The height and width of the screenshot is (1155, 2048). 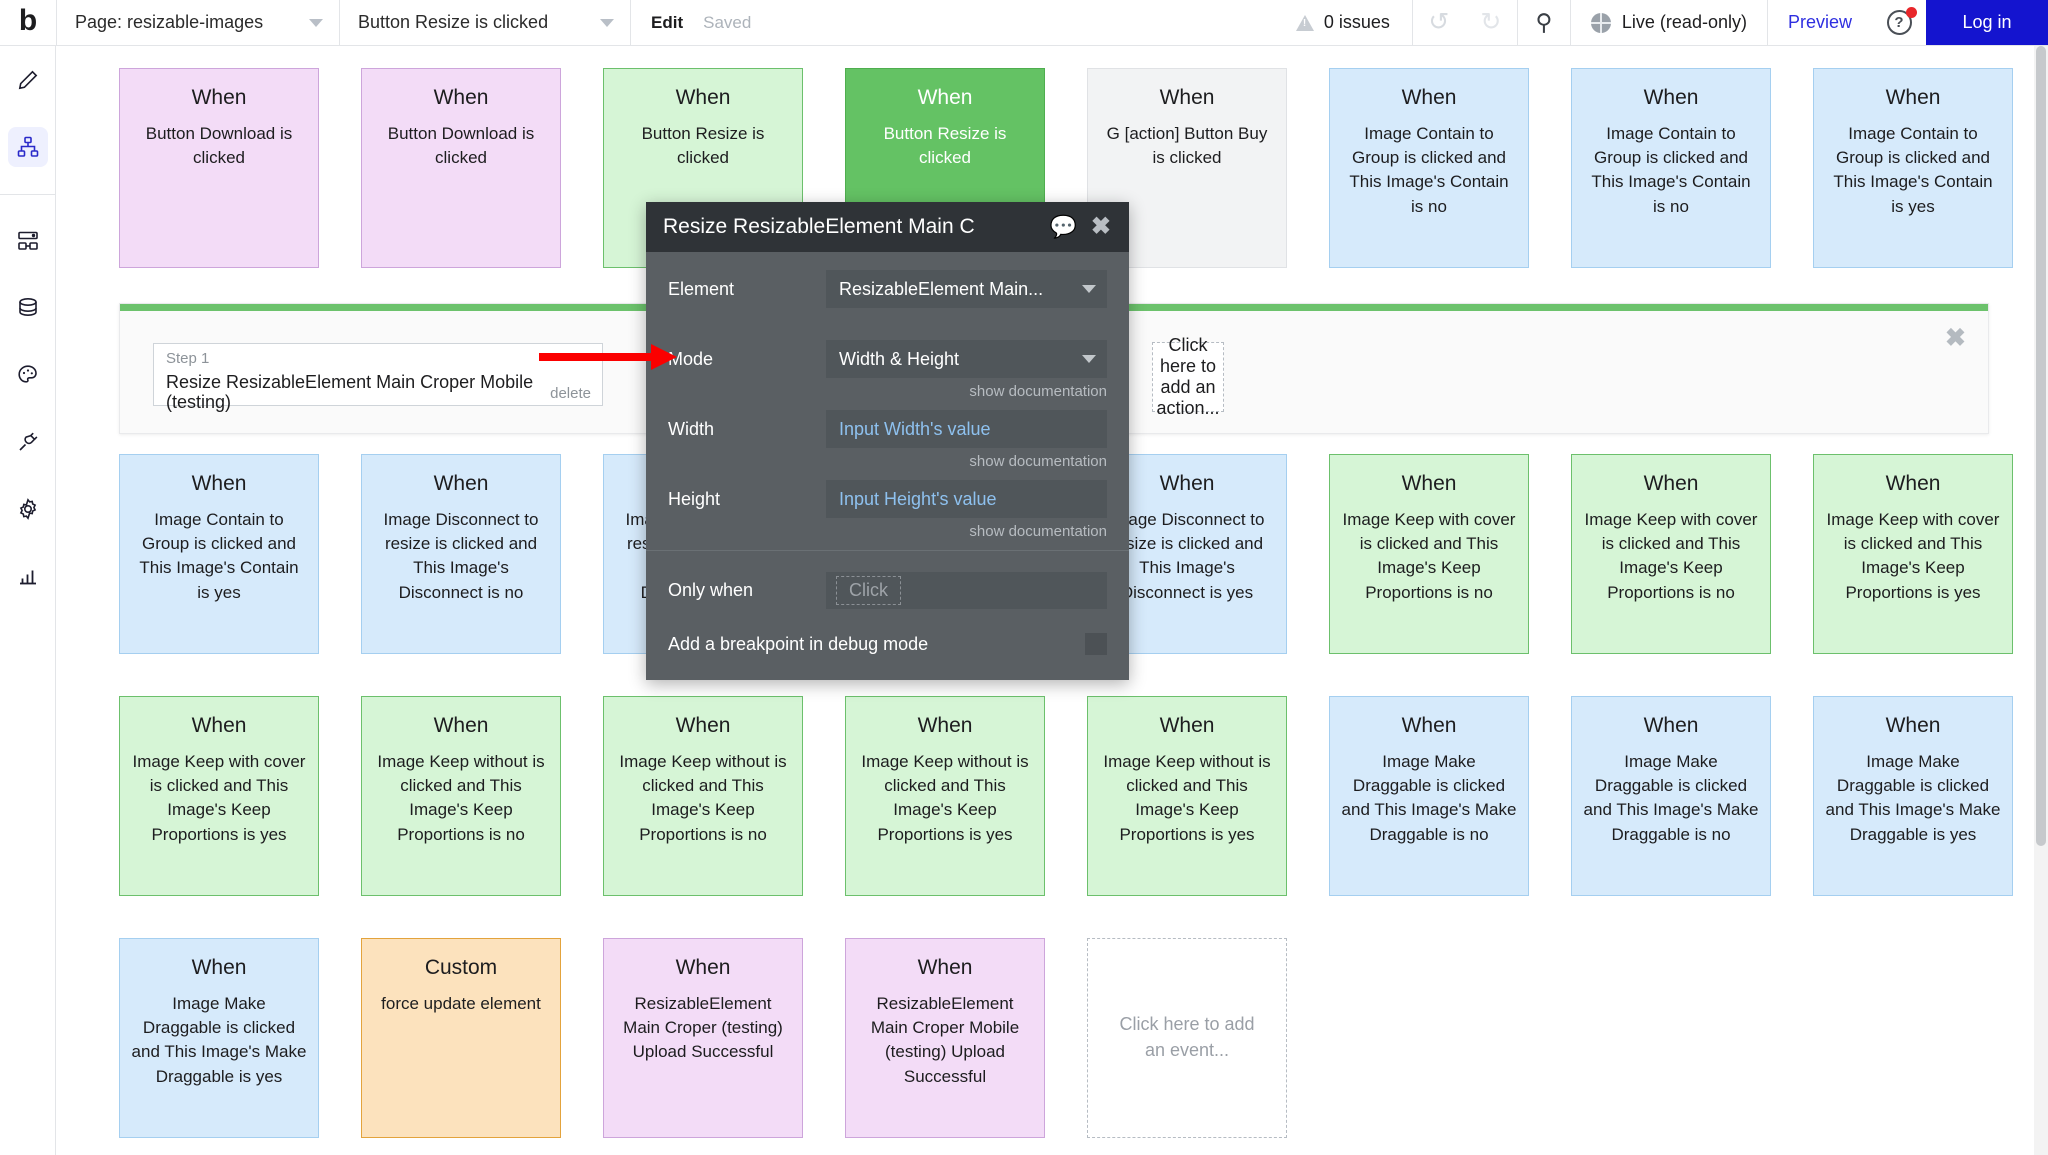 I want to click on preview-button: Preview, so click(x=1819, y=22).